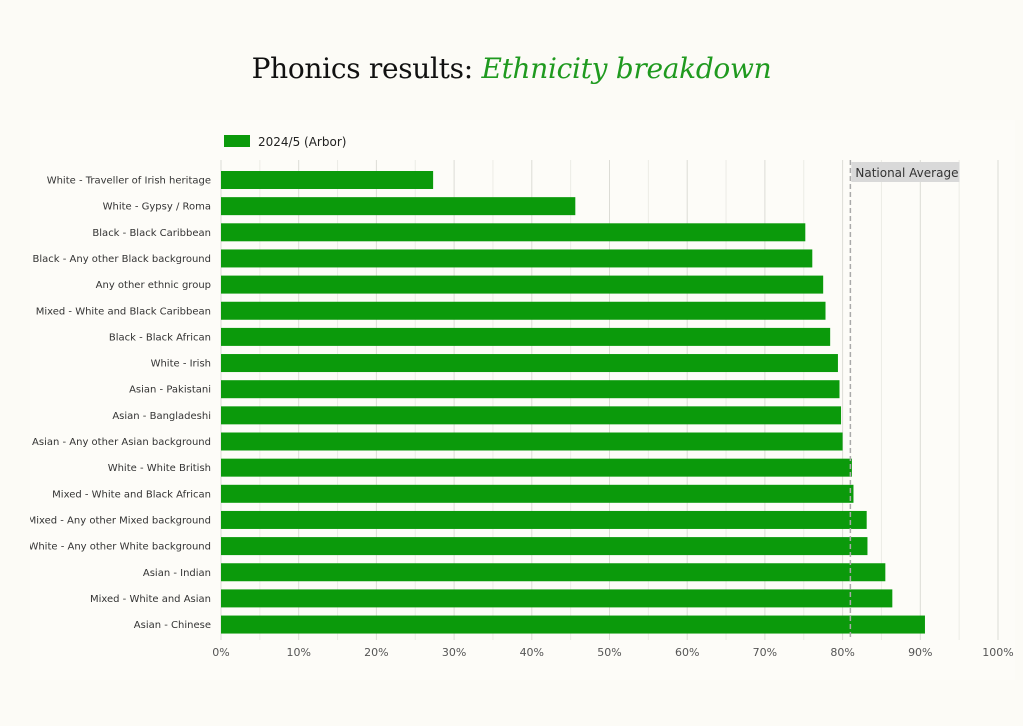 Image resolution: width=1023 pixels, height=726 pixels. I want to click on category-label: White - Any other White background, so click(120, 547).